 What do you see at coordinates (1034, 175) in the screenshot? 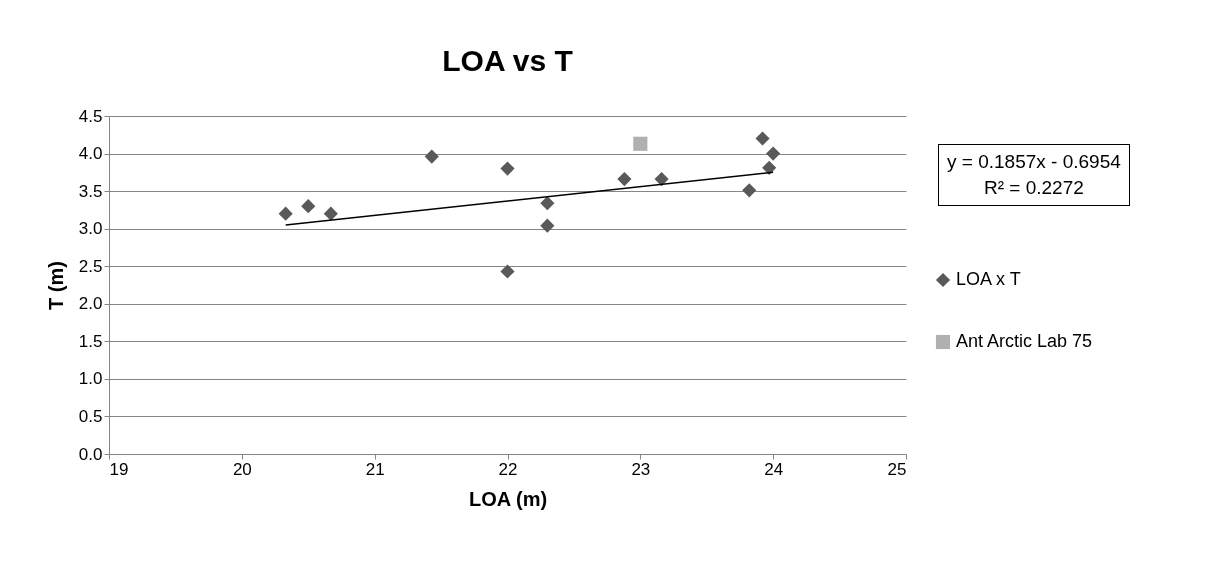
I see `equation-box: y = 0.1857x - 0.6954 R² = 0.2272` at bounding box center [1034, 175].